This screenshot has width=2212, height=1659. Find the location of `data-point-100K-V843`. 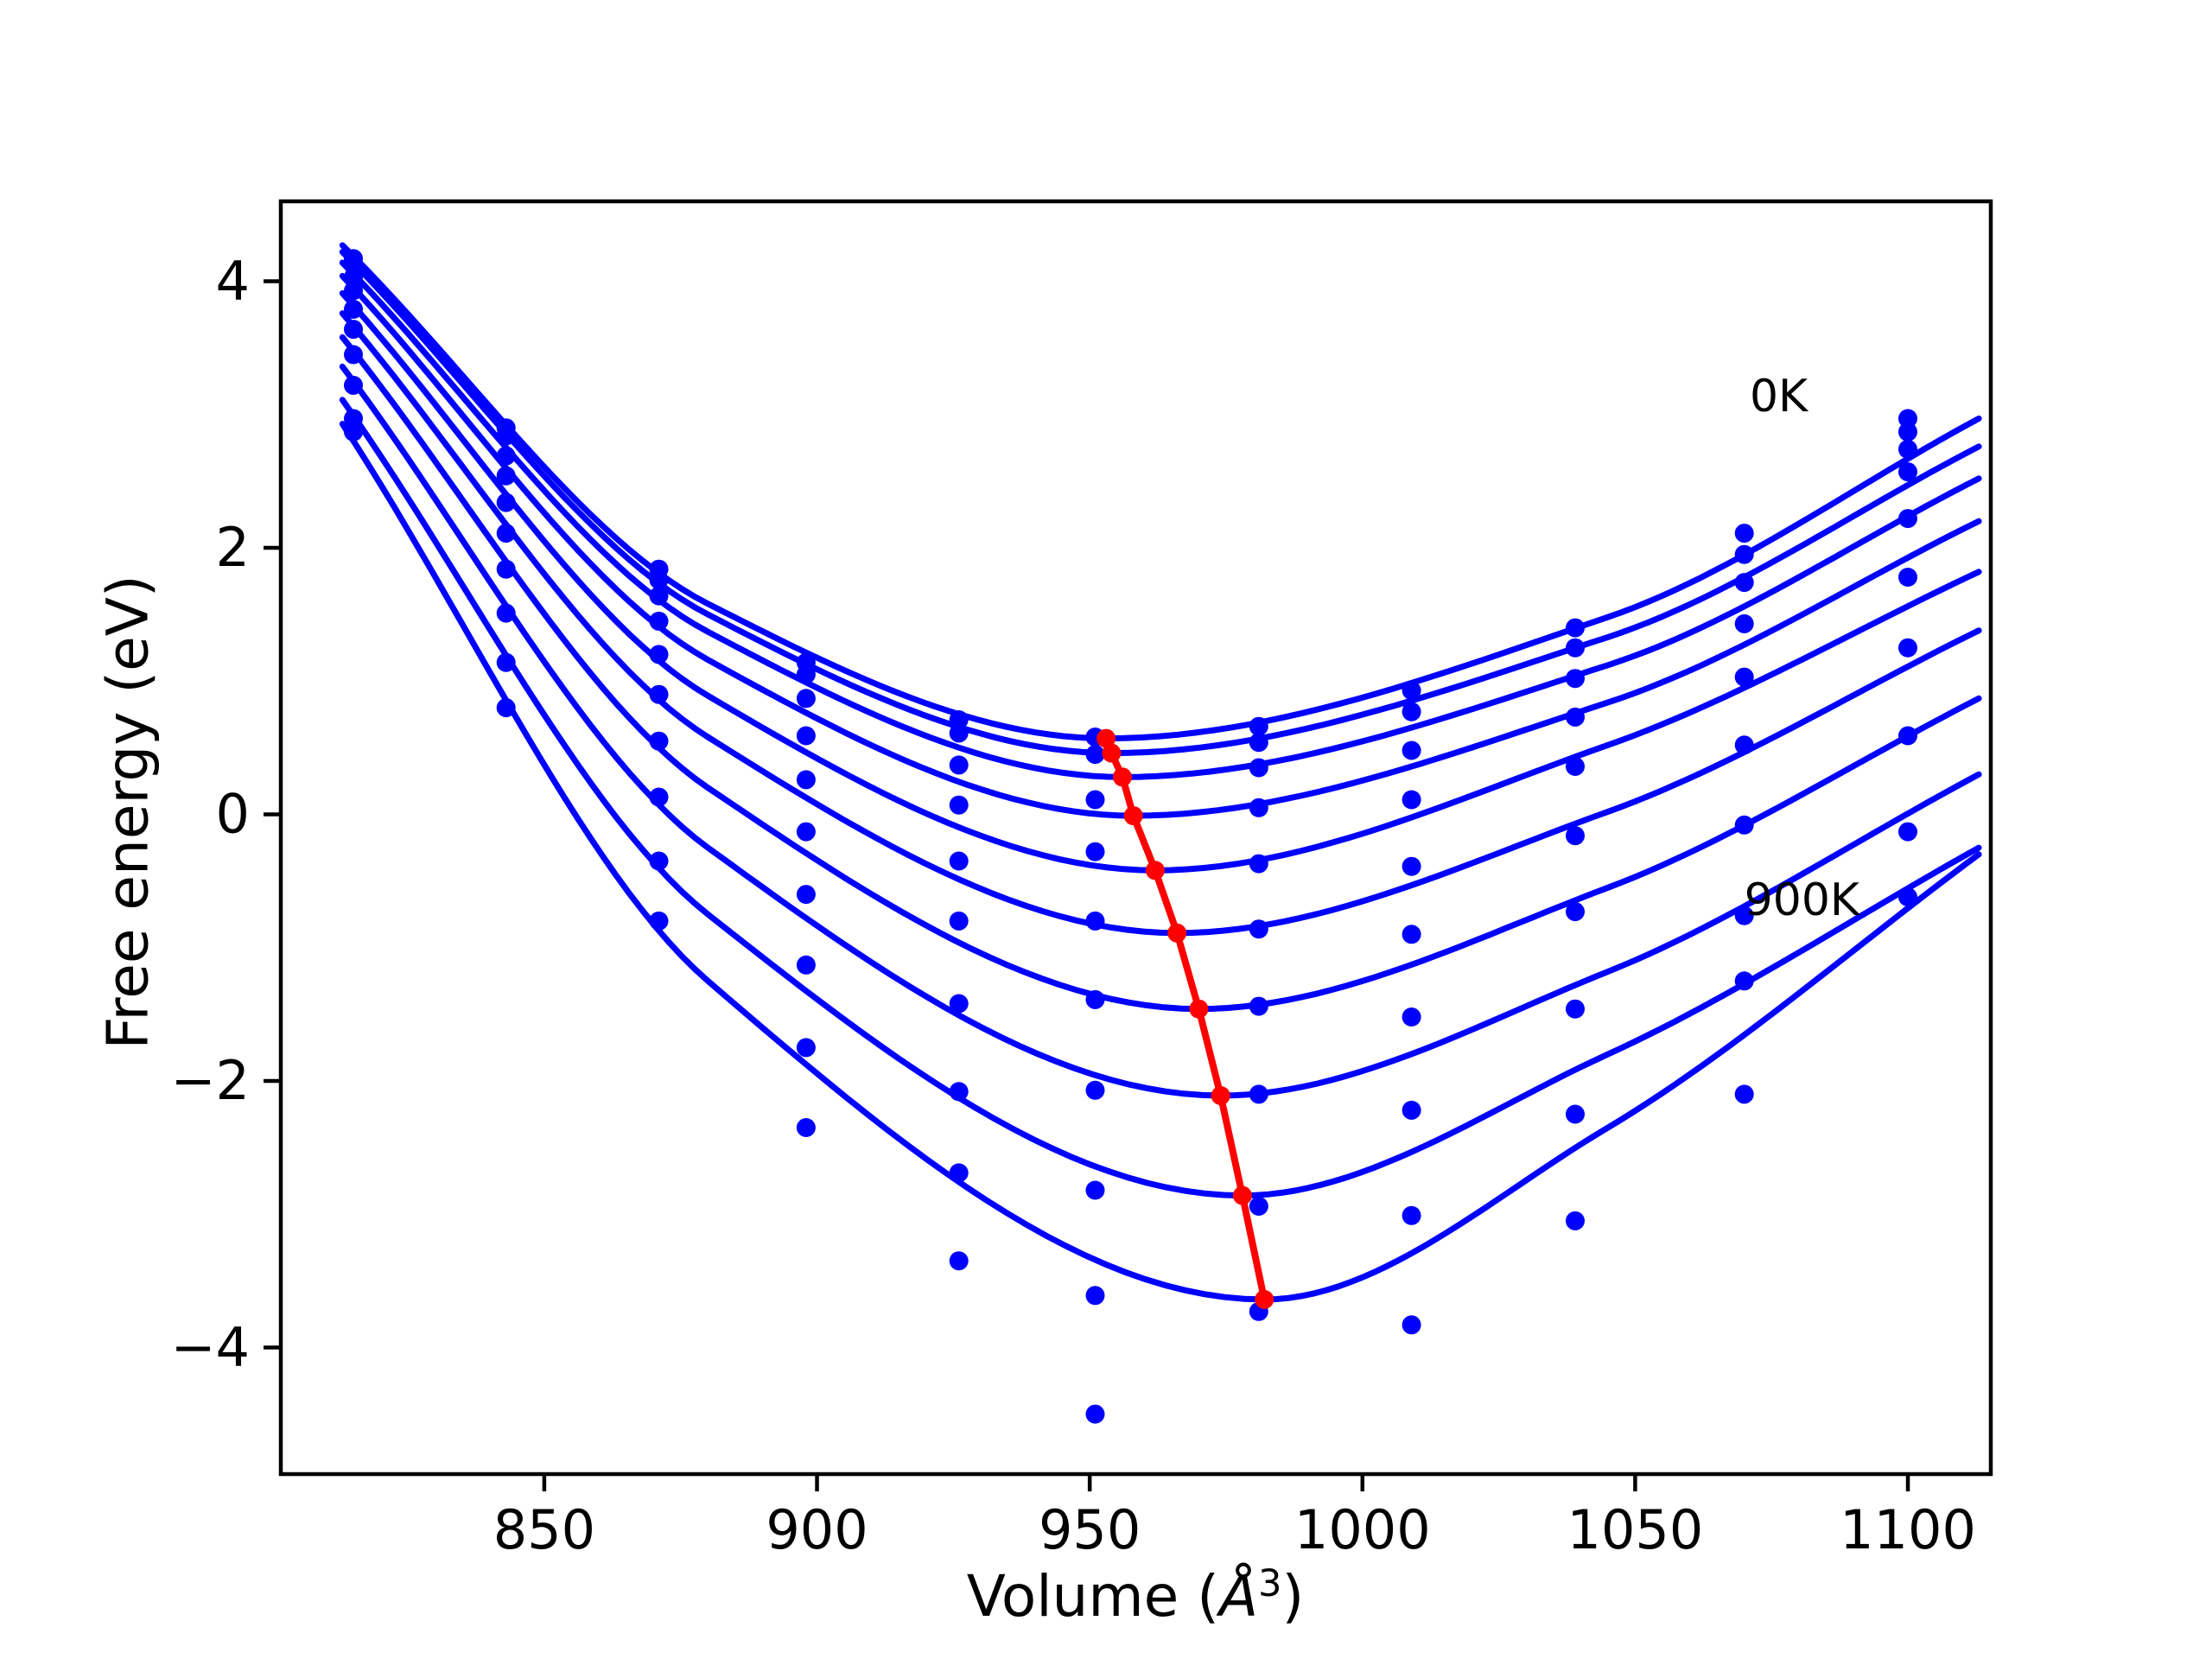

data-point-100K-V843 is located at coordinates (506, 436).